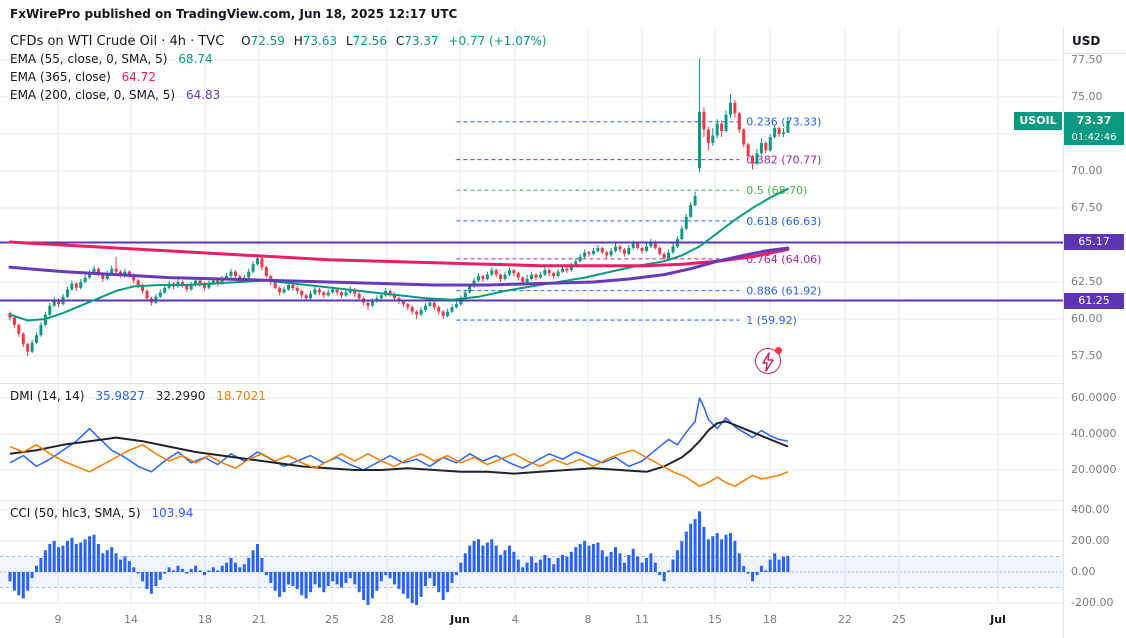 This screenshot has width=1126, height=638. I want to click on ema365-value: 64.72, so click(138, 77).